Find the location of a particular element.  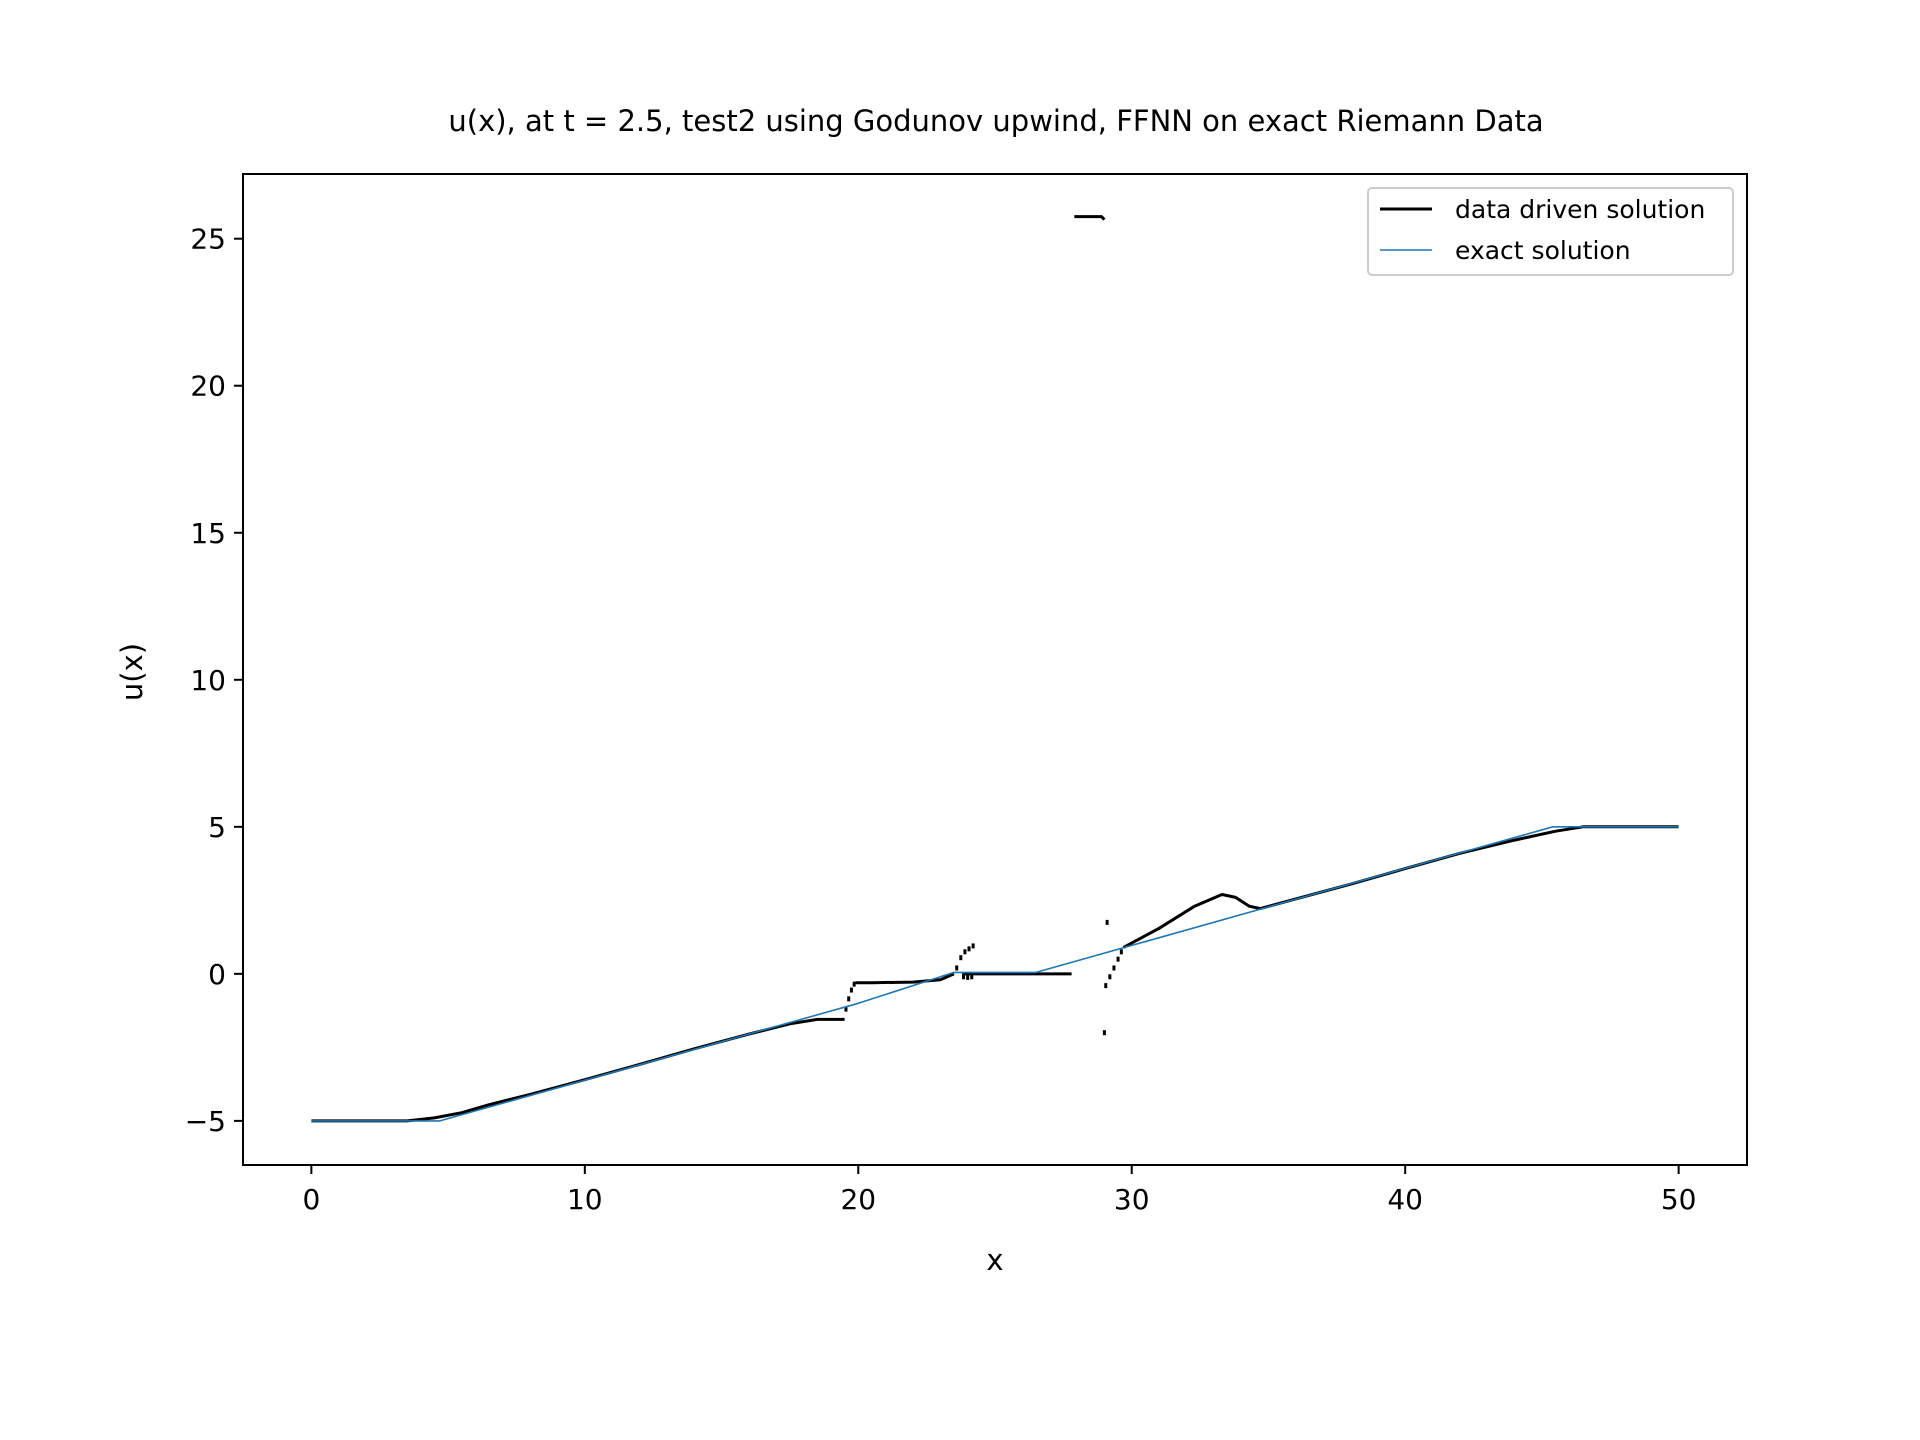

x-tick-label: 20 is located at coordinates (858, 1199).